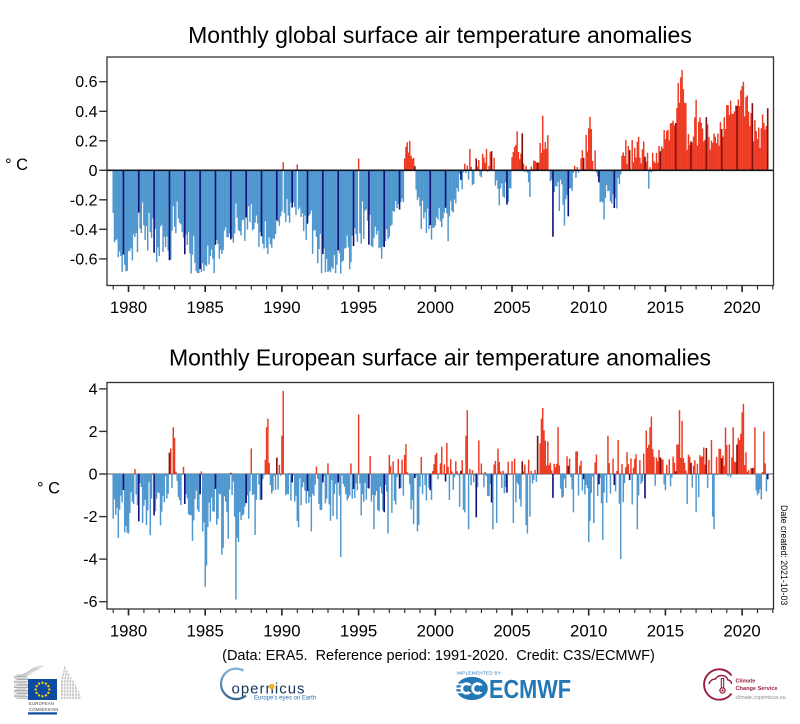 This screenshot has width=800, height=724. Describe the element at coordinates (86, 82) in the screenshot. I see `svg-text: 0.6` at that location.